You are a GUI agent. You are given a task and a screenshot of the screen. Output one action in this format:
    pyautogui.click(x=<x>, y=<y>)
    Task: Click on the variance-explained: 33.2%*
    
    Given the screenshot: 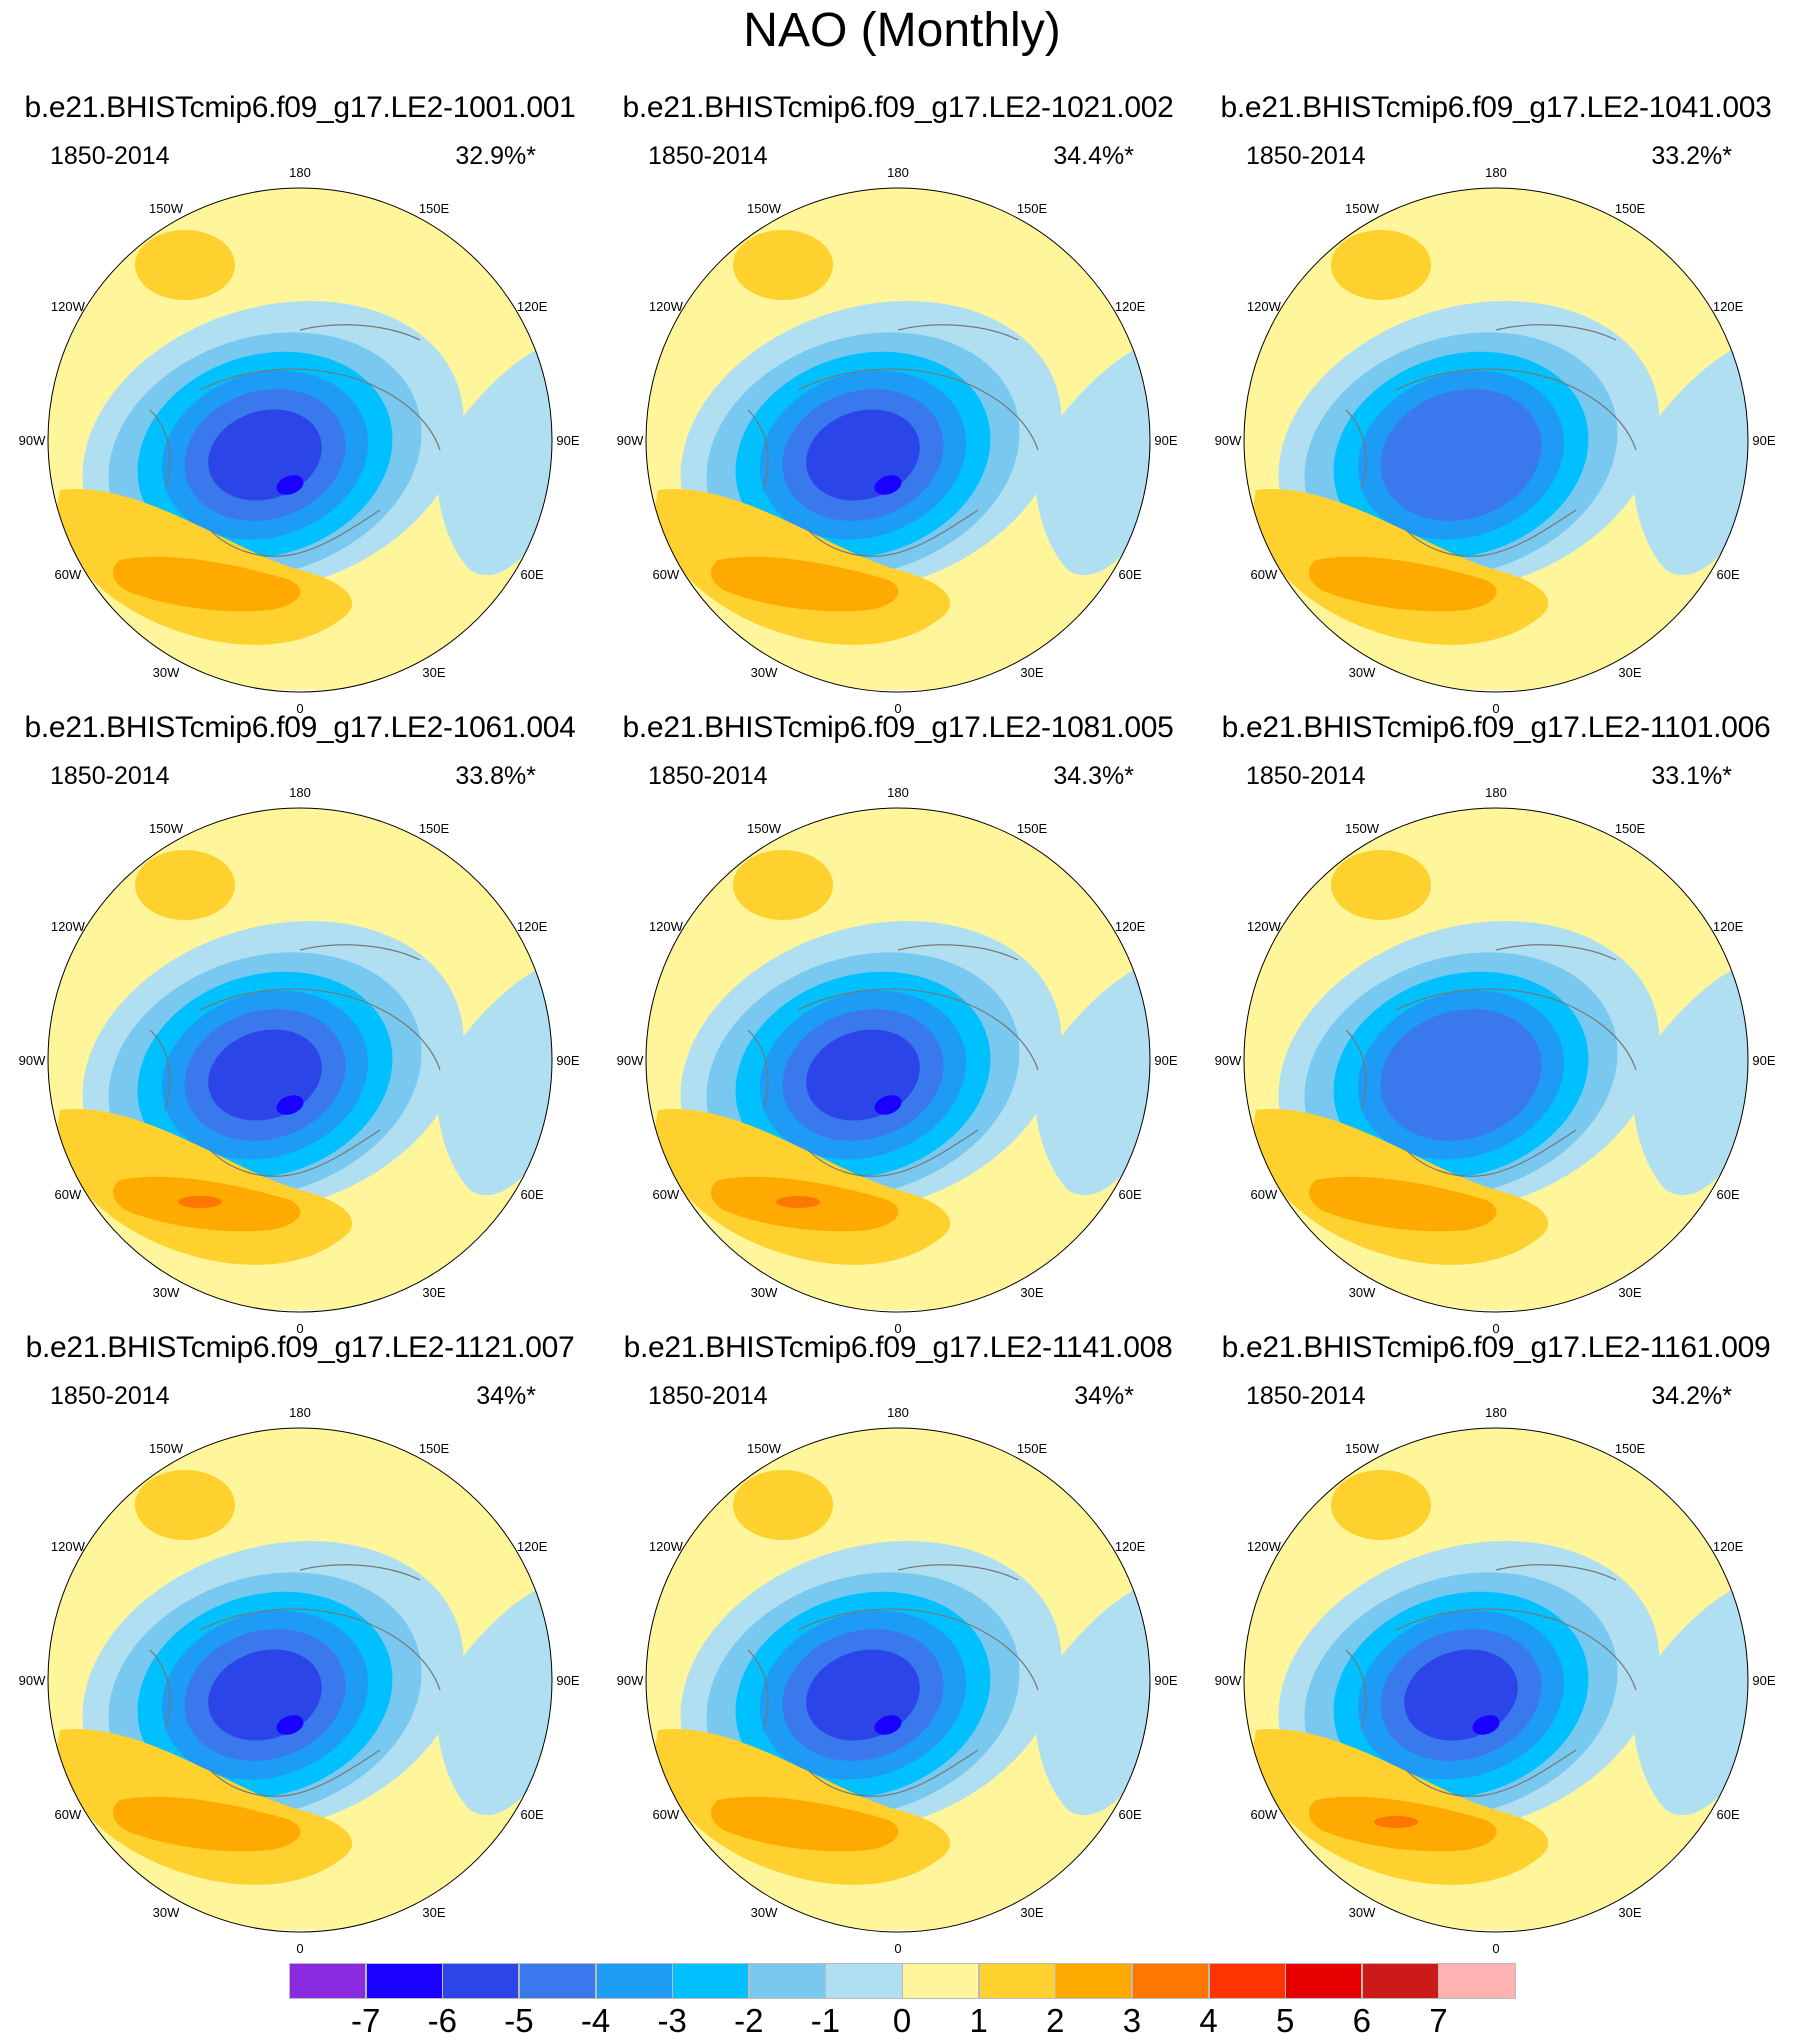 What is the action you would take?
    pyautogui.click(x=1691, y=156)
    